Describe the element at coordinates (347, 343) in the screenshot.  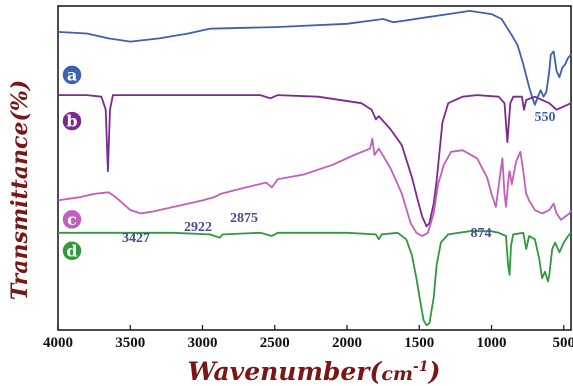
I see `x-tick-label: 2000` at that location.